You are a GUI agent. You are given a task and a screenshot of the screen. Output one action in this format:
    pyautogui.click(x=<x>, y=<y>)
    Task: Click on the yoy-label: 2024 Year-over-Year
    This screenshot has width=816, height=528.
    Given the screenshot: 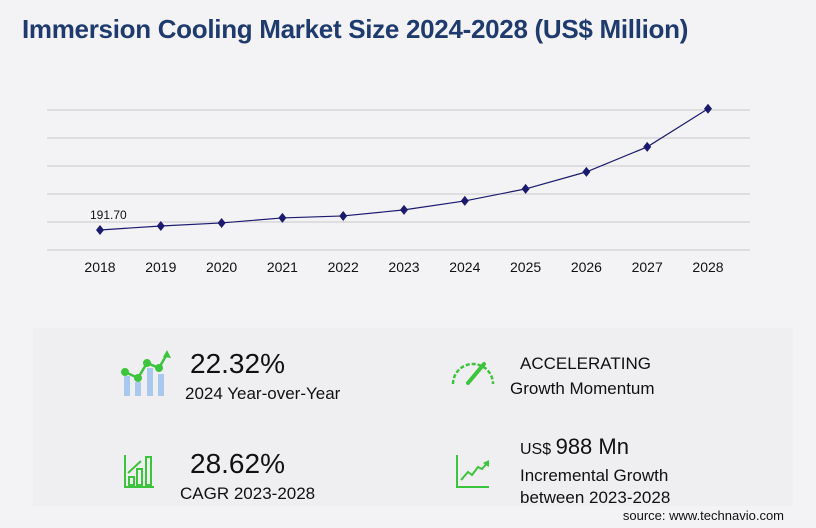 What is the action you would take?
    pyautogui.click(x=263, y=393)
    